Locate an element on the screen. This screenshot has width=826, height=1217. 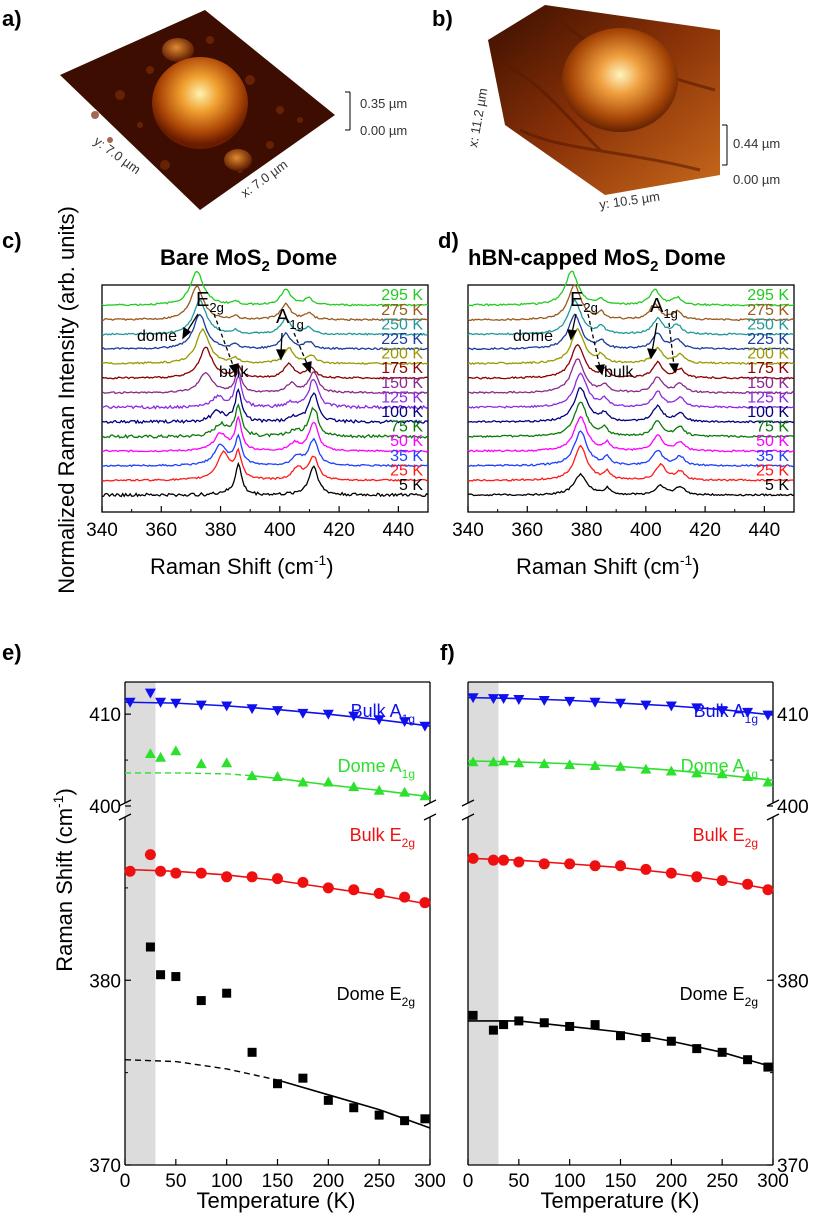
temp-label: 200 K is located at coordinates (402, 354).